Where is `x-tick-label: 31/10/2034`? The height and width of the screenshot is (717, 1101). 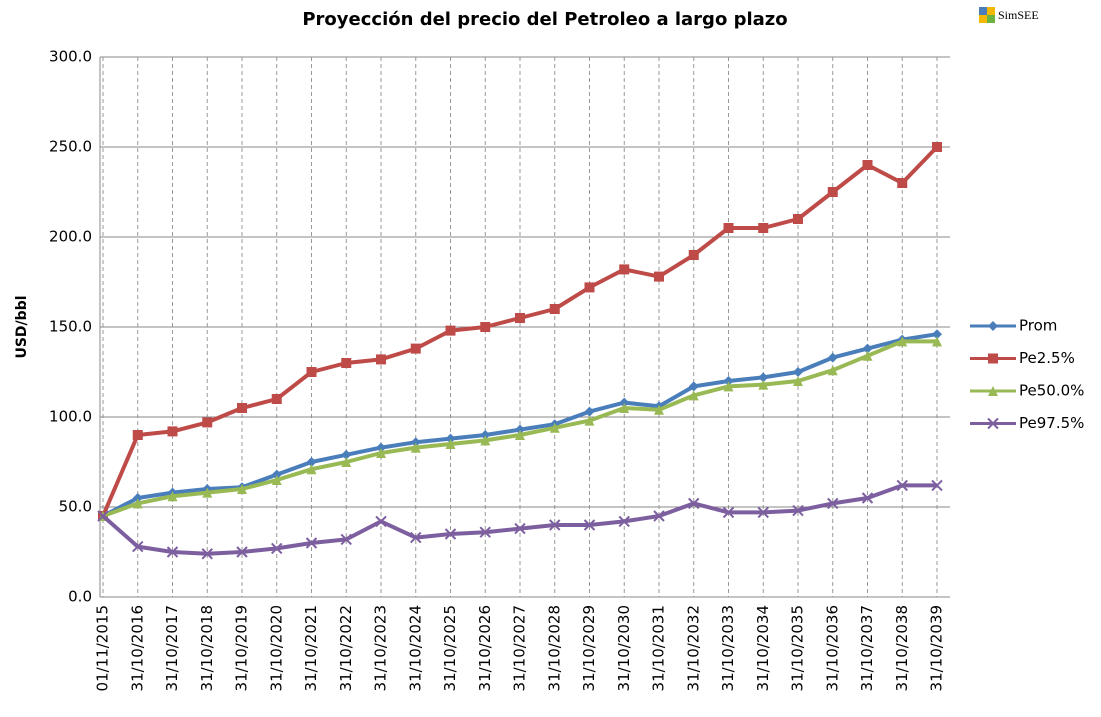
x-tick-label: 31/10/2034 is located at coordinates (763, 648).